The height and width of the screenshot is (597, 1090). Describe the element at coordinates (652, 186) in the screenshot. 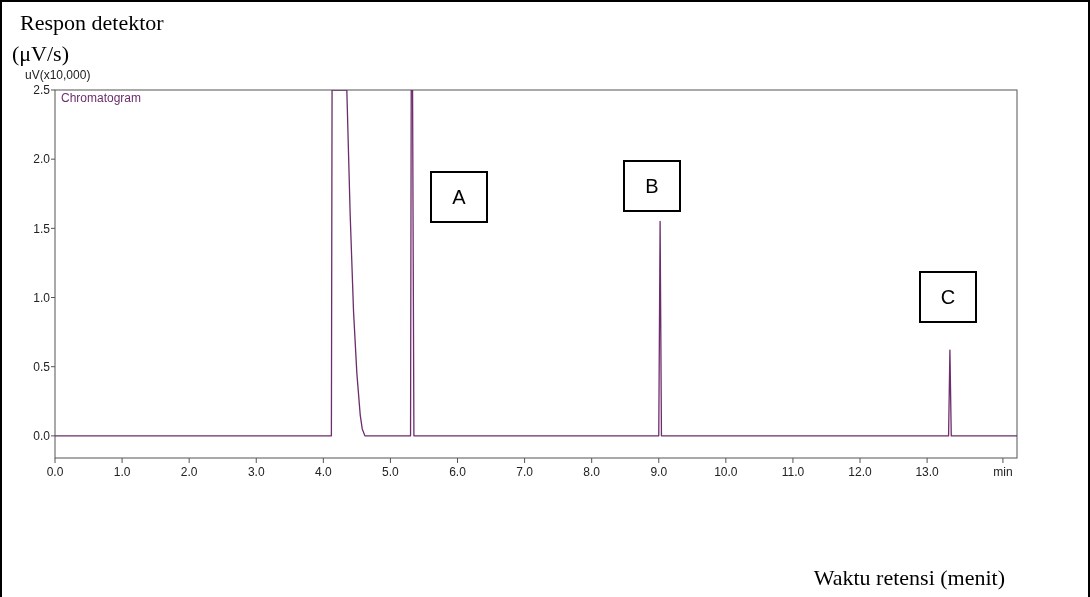

I see `annotation: B` at that location.